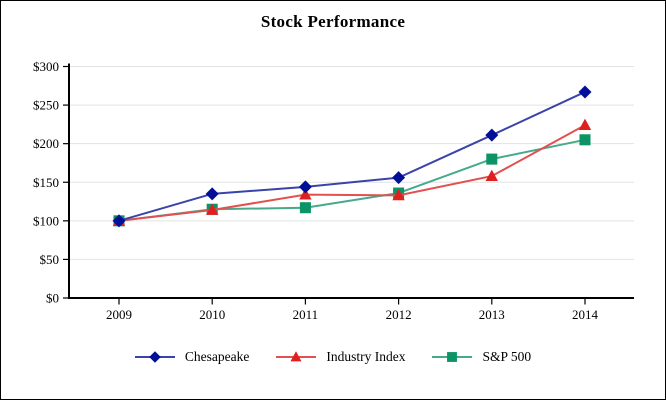 This screenshot has width=666, height=400. What do you see at coordinates (217, 356) in the screenshot?
I see `legend-label-chesapeake: Chesapeake` at bounding box center [217, 356].